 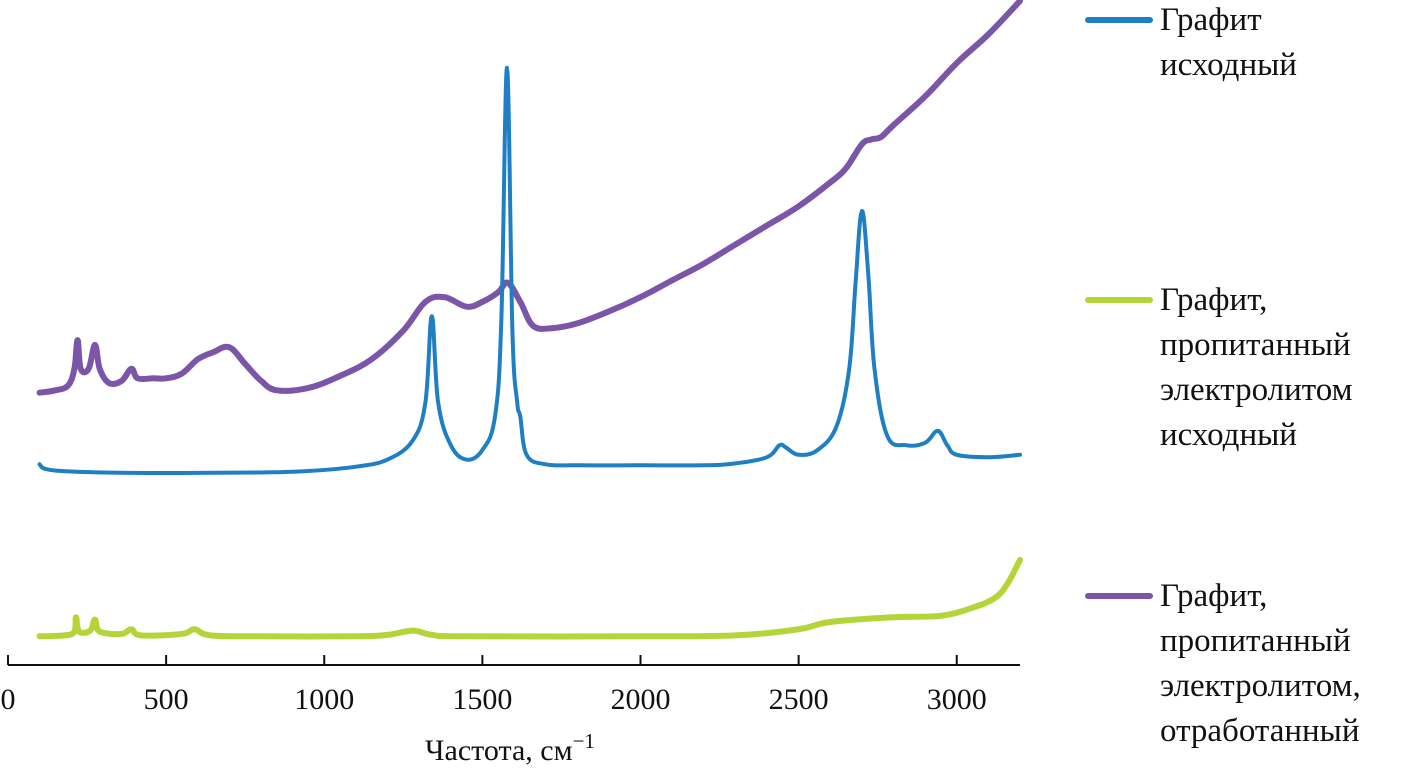 I want to click on legend-label-3: отработанный, so click(x=1260, y=731).